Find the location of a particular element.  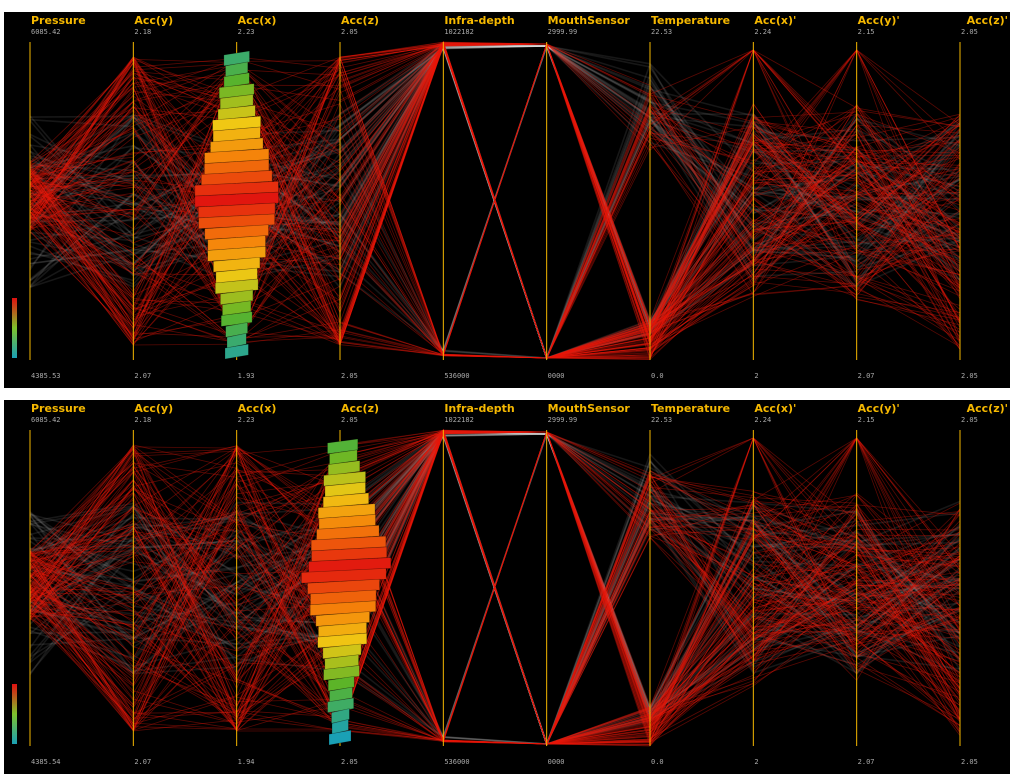

axis-max-temperature: 22.53 is located at coordinates (662, 32).